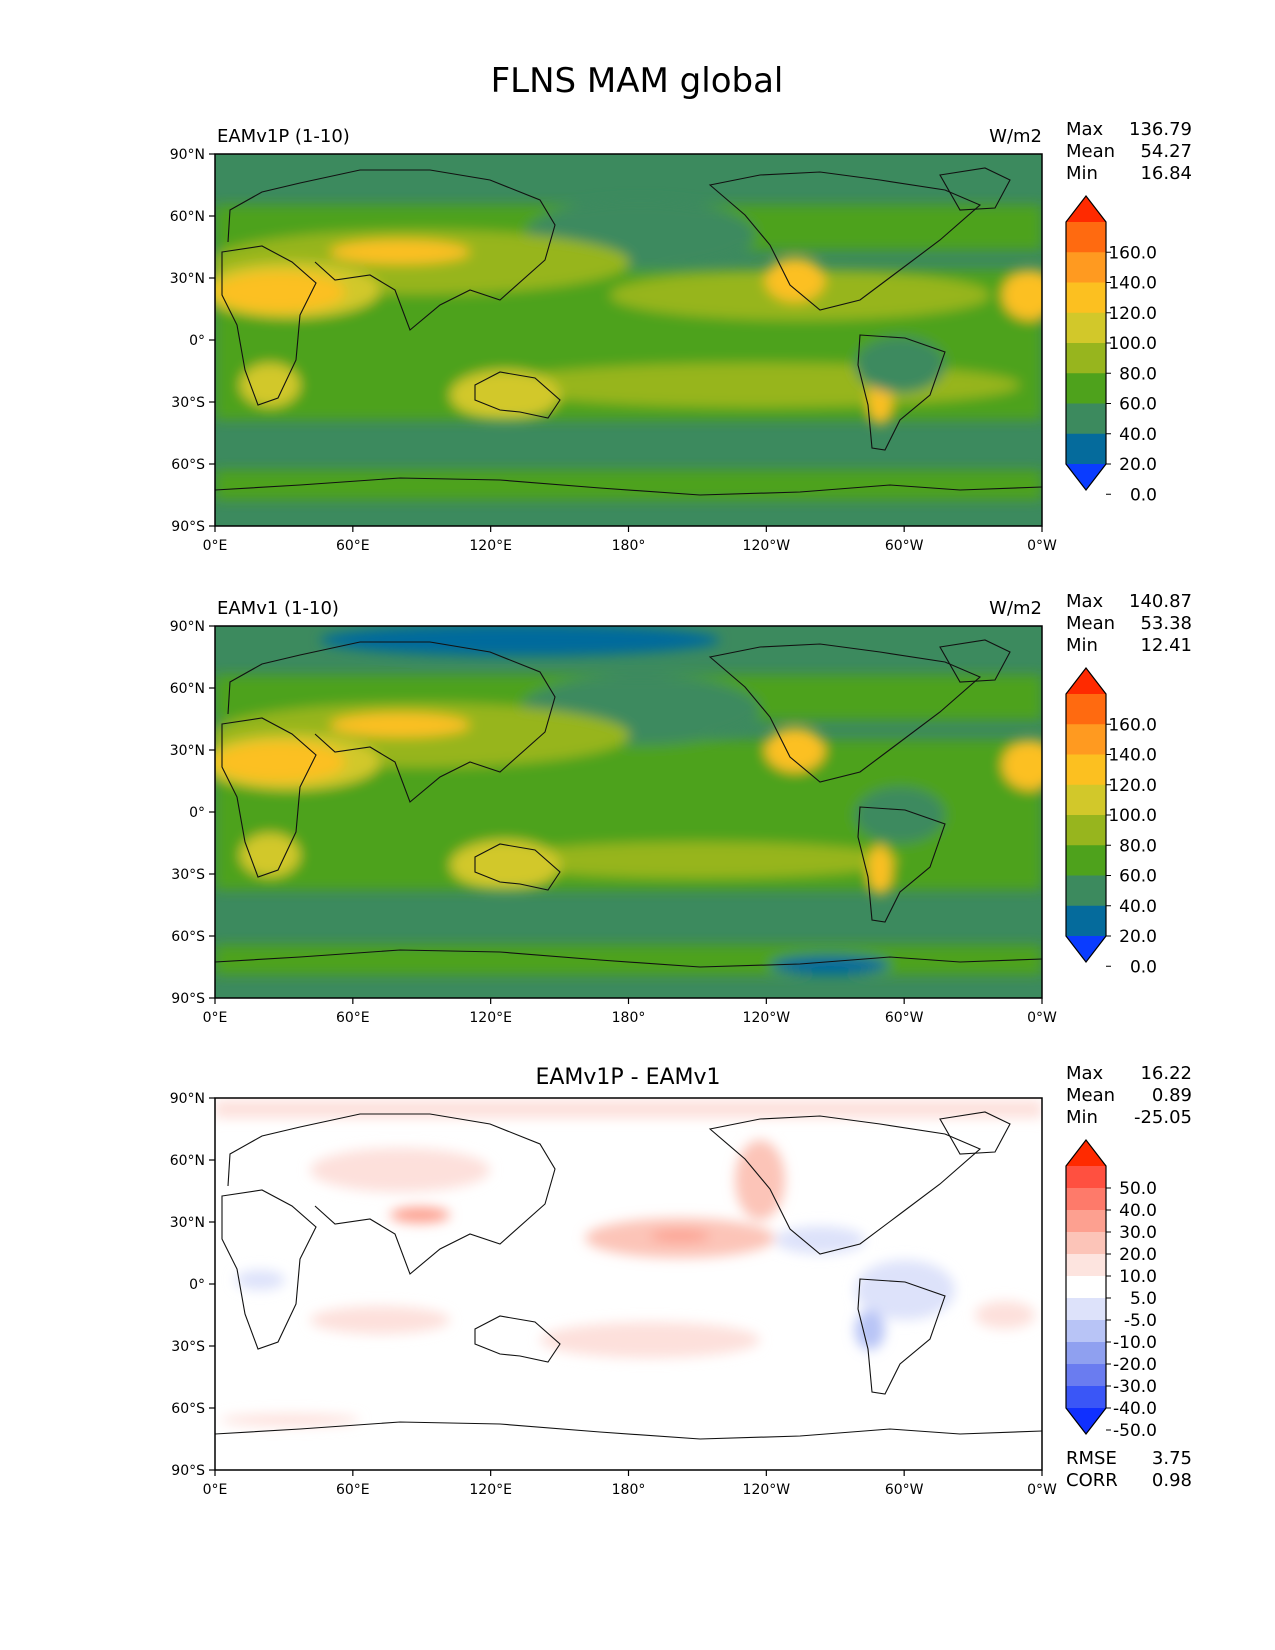 Image resolution: width=1275 pixels, height=1650 pixels. I want to click on colorbar-label: -5.0, so click(1140, 1321).